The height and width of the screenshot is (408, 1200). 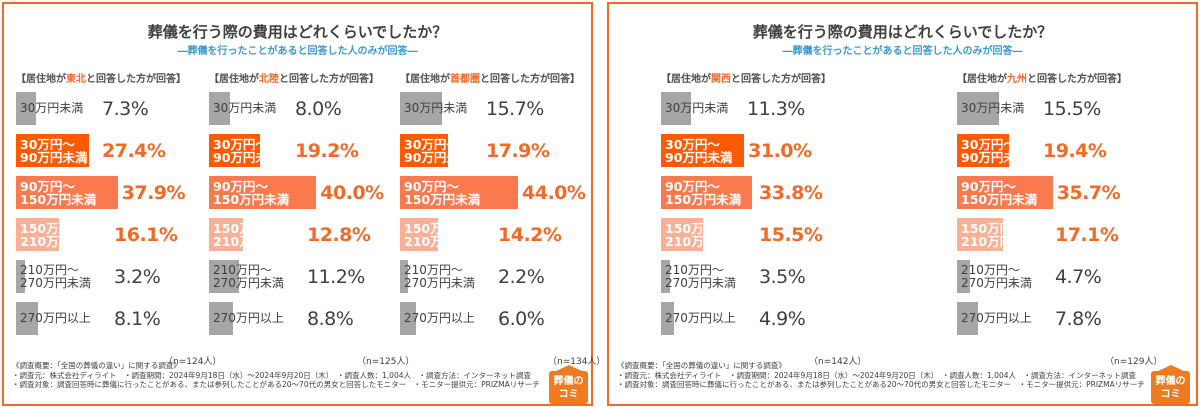 What do you see at coordinates (1078, 318) in the screenshot?
I see `value-label: 7.8%` at bounding box center [1078, 318].